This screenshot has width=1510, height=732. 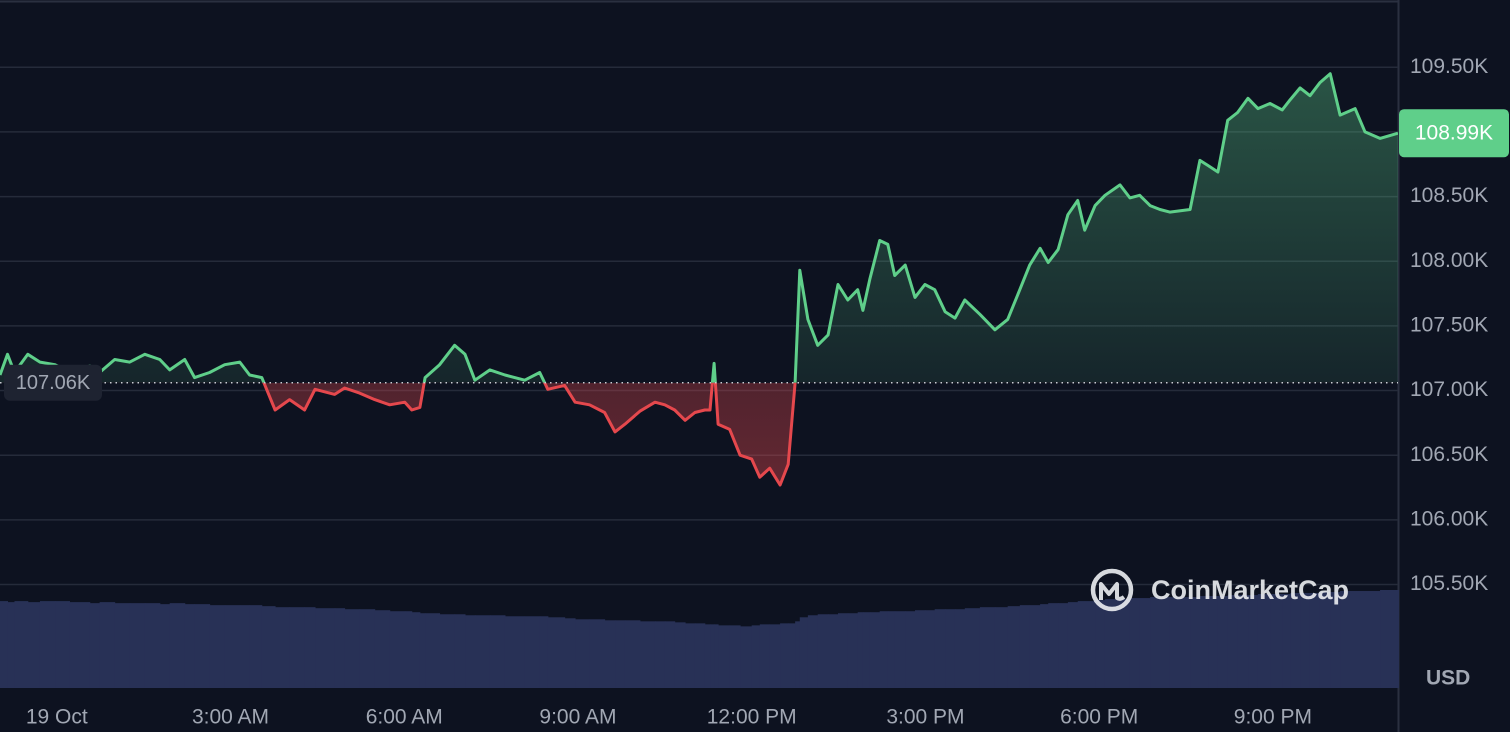 What do you see at coordinates (230, 717) in the screenshot?
I see `x-tick-label: 3:00 AM` at bounding box center [230, 717].